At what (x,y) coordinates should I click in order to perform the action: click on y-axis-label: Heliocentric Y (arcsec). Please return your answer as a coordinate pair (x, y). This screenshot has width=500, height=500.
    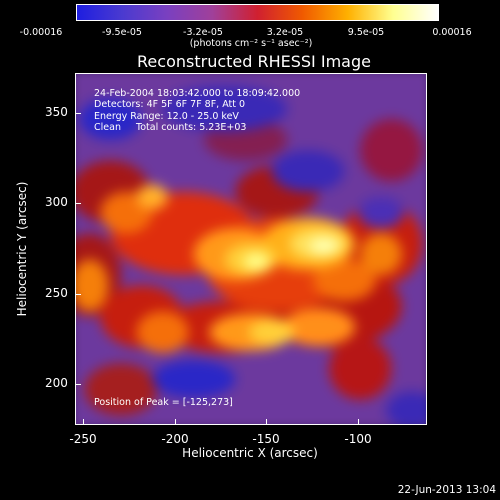
    Looking at the image, I should click on (22, 249).